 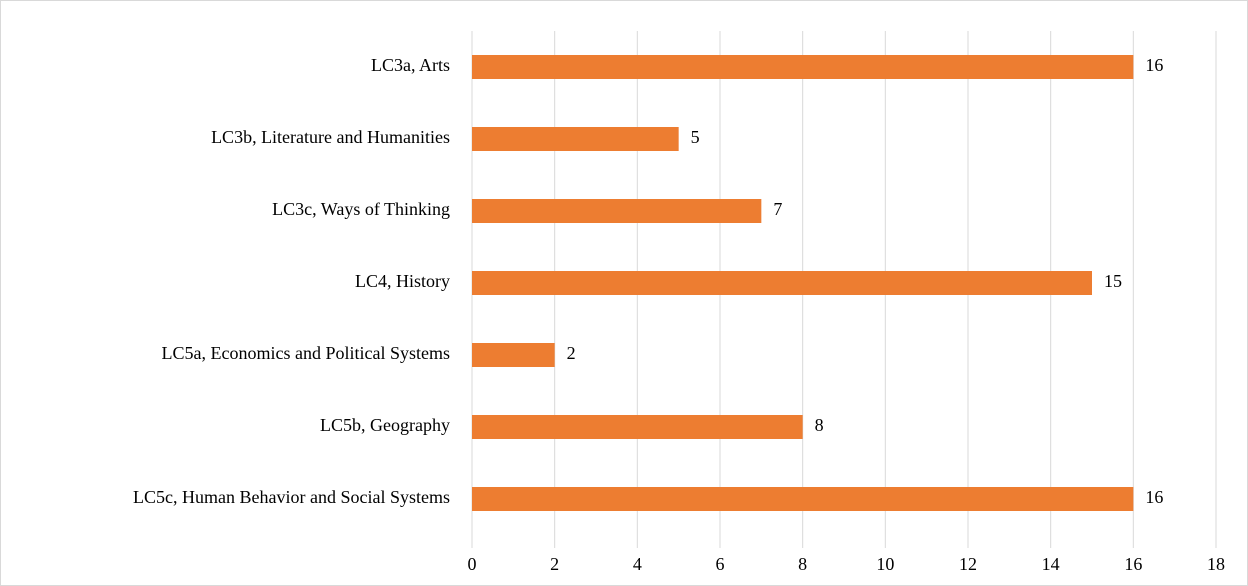 I want to click on x-tick-label: 6, so click(x=720, y=564).